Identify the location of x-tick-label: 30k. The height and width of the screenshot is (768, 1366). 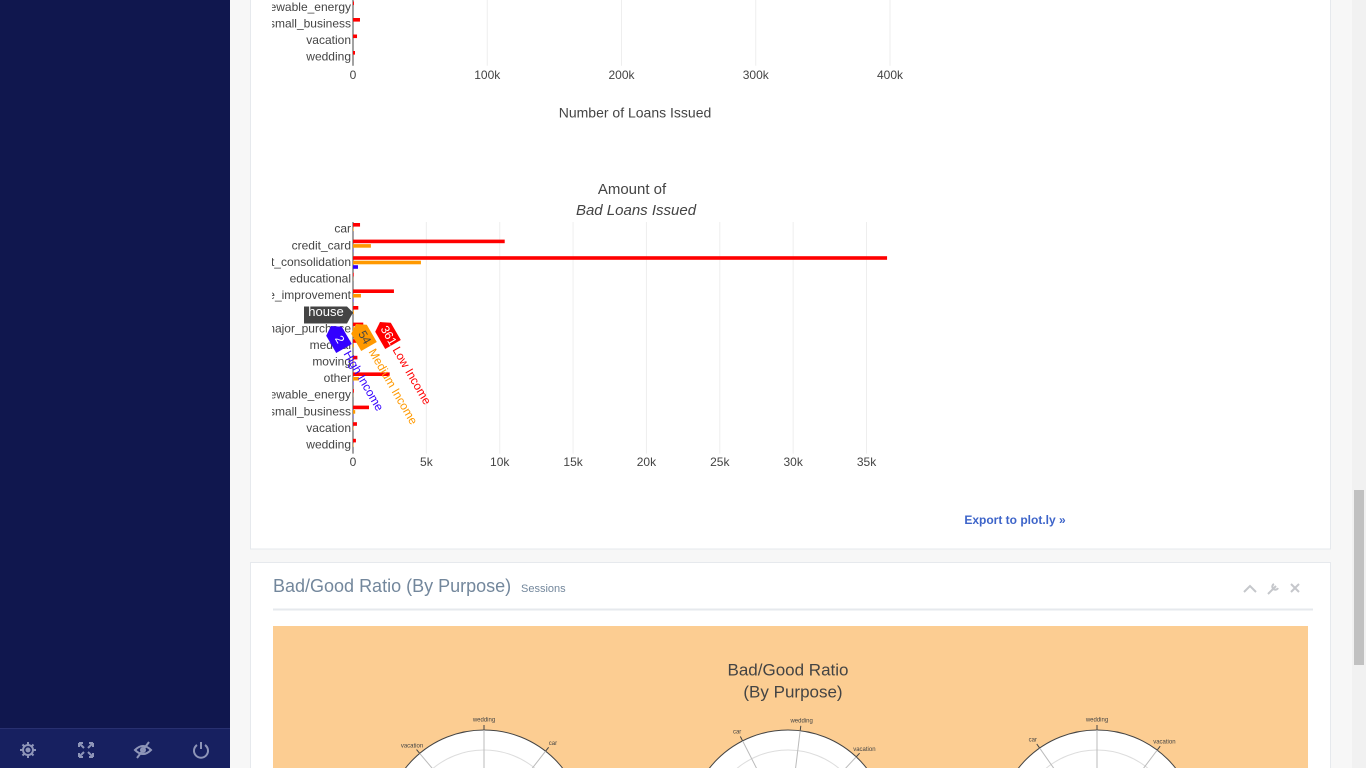
(793, 462).